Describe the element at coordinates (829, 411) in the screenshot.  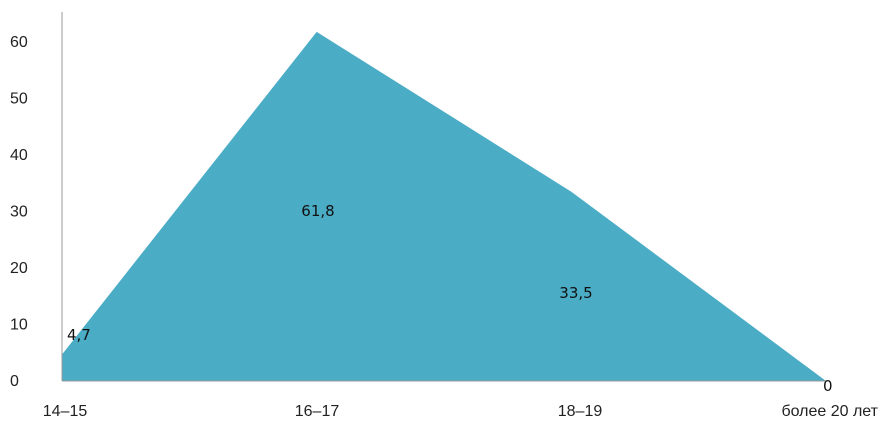
I see `x-tick-label: более 20 лет` at that location.